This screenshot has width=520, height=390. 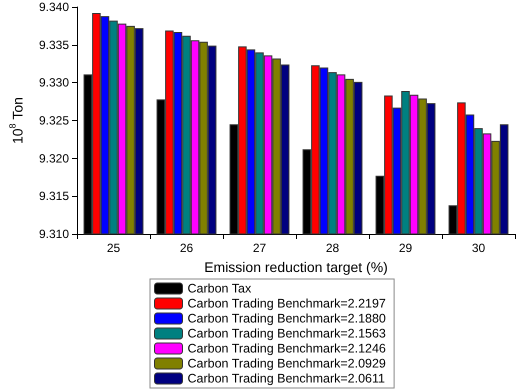 I want to click on y-tick-label: 9.320, so click(x=54, y=158).